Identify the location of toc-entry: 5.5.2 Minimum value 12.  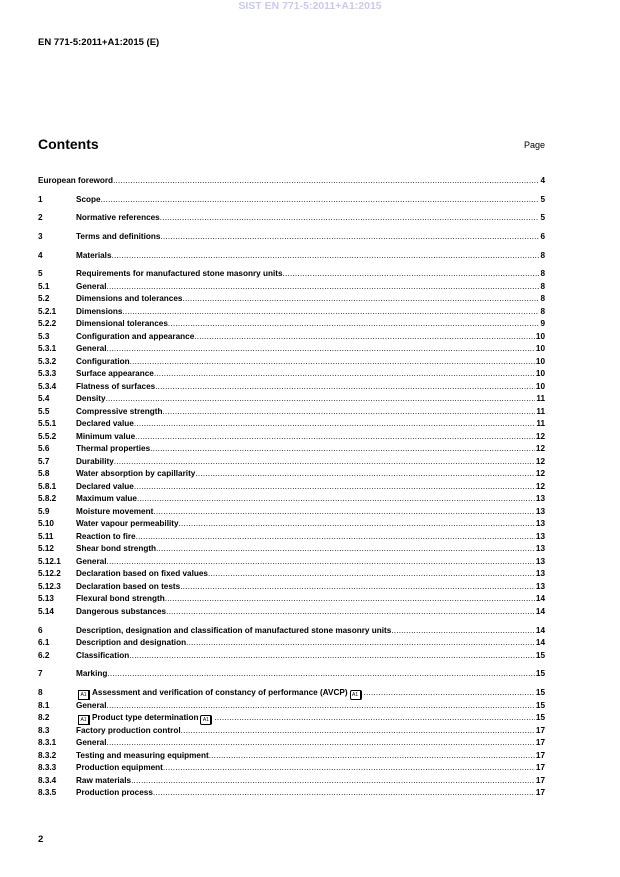
(291, 437).